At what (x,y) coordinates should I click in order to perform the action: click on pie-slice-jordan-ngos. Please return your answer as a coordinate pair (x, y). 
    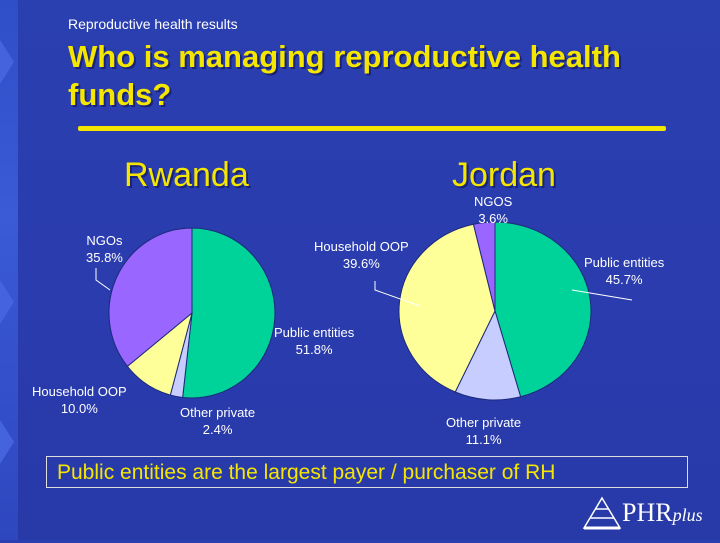
    Looking at the image, I should click on (484, 266).